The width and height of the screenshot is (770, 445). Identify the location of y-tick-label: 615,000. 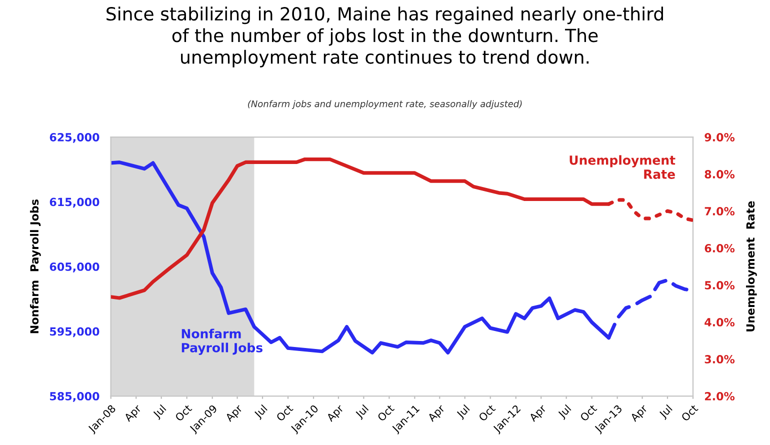
(75, 203).